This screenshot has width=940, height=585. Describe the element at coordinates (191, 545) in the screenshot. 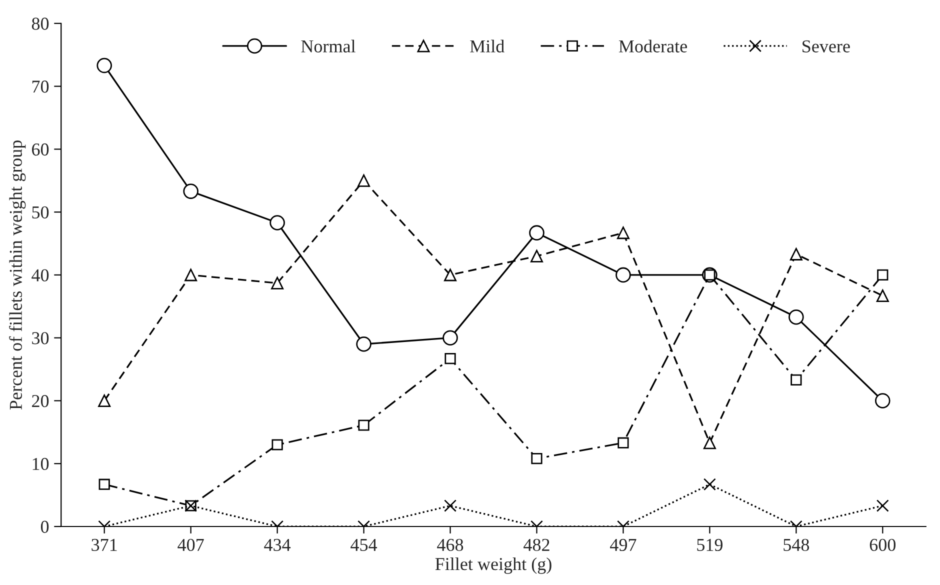

I see `x-tick-label: 407` at that location.